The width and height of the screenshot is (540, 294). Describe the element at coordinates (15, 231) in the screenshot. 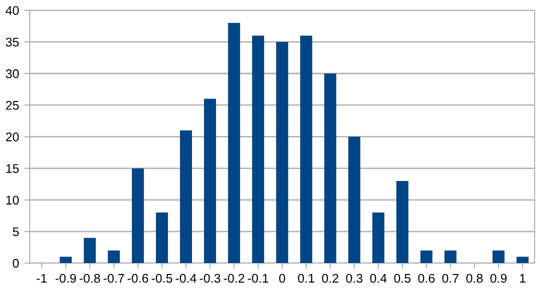

I see `y-tick-label: 5` at that location.